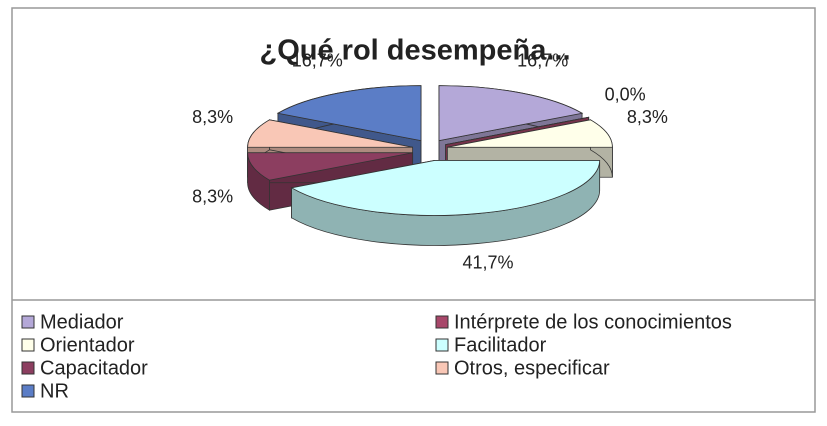 This screenshot has width=827, height=426. I want to click on legend-label: Otros, especificar, so click(532, 368).